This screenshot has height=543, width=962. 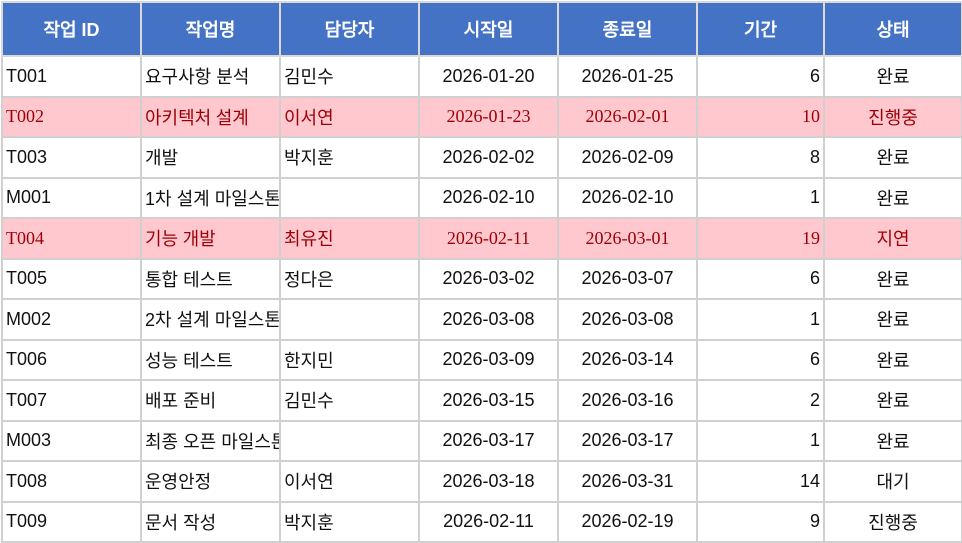 I want to click on table-cell: 정다은, so click(x=349, y=278).